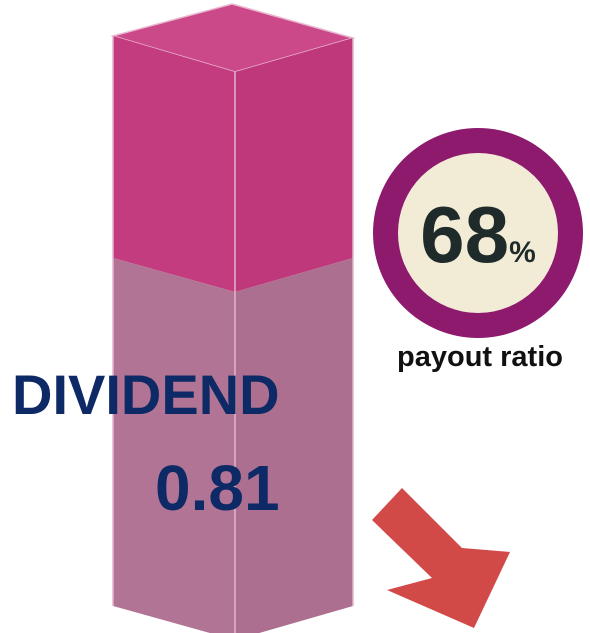  Describe the element at coordinates (174, 164) in the screenshot. I see `prism-left-upper` at that location.